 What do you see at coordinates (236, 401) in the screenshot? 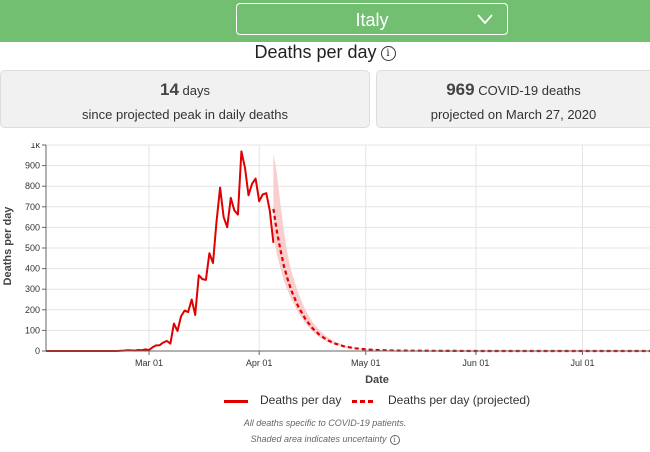
I see `legend-swatch-solid` at bounding box center [236, 401].